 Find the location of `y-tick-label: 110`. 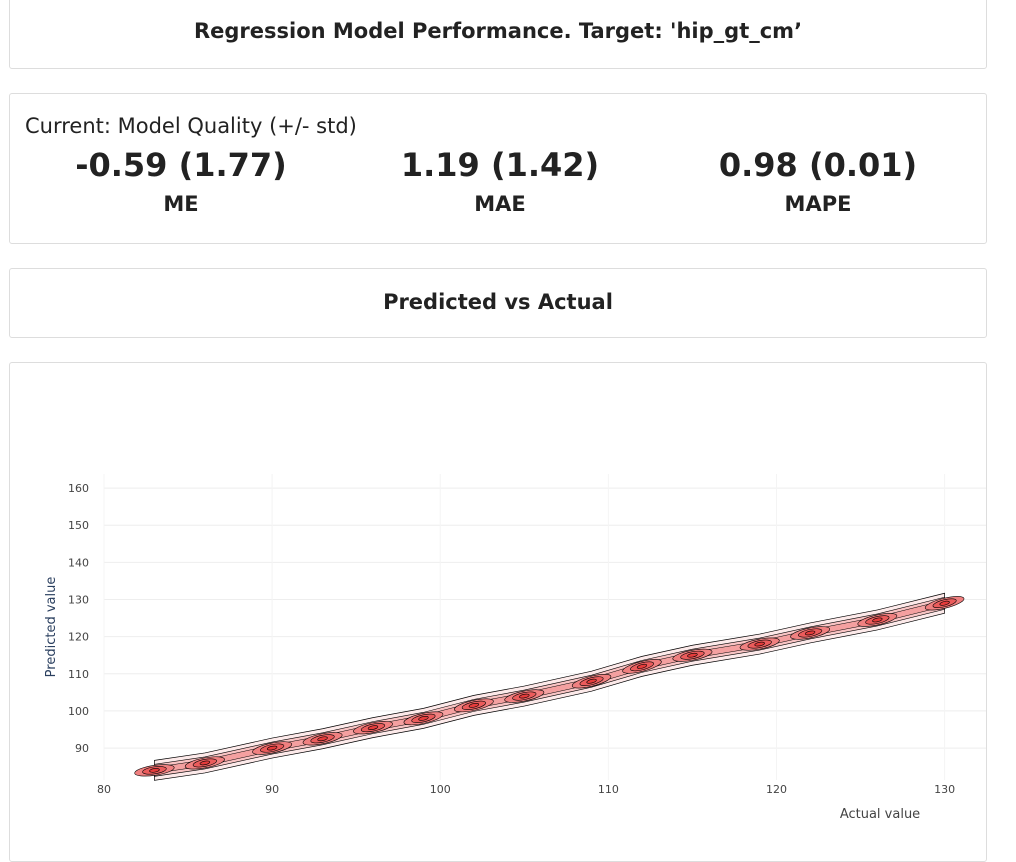

y-tick-label: 110 is located at coordinates (78, 674).